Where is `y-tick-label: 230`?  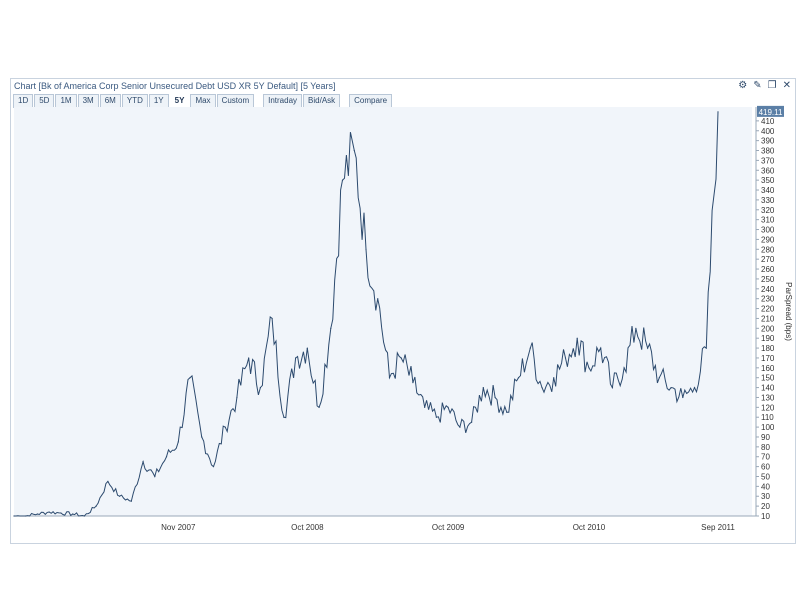 y-tick-label: 230 is located at coordinates (768, 299).